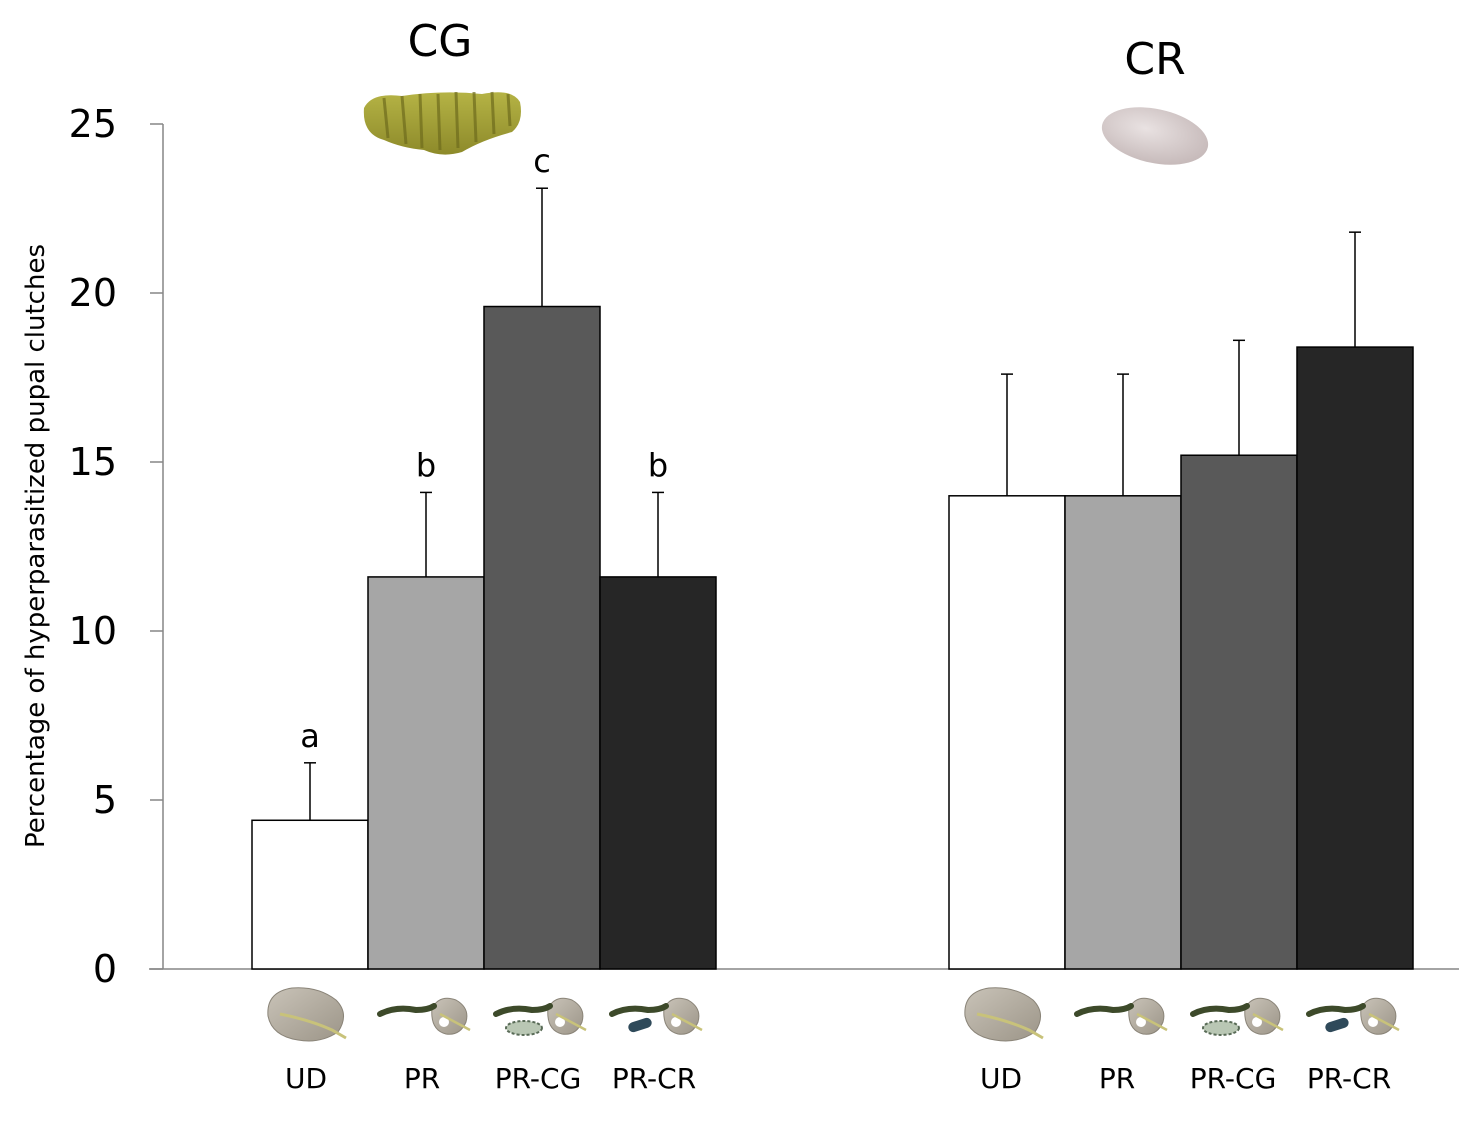 The width and height of the screenshot is (1459, 1122). What do you see at coordinates (1239, 712) in the screenshot?
I see `bar-cr-pr-cg` at bounding box center [1239, 712].